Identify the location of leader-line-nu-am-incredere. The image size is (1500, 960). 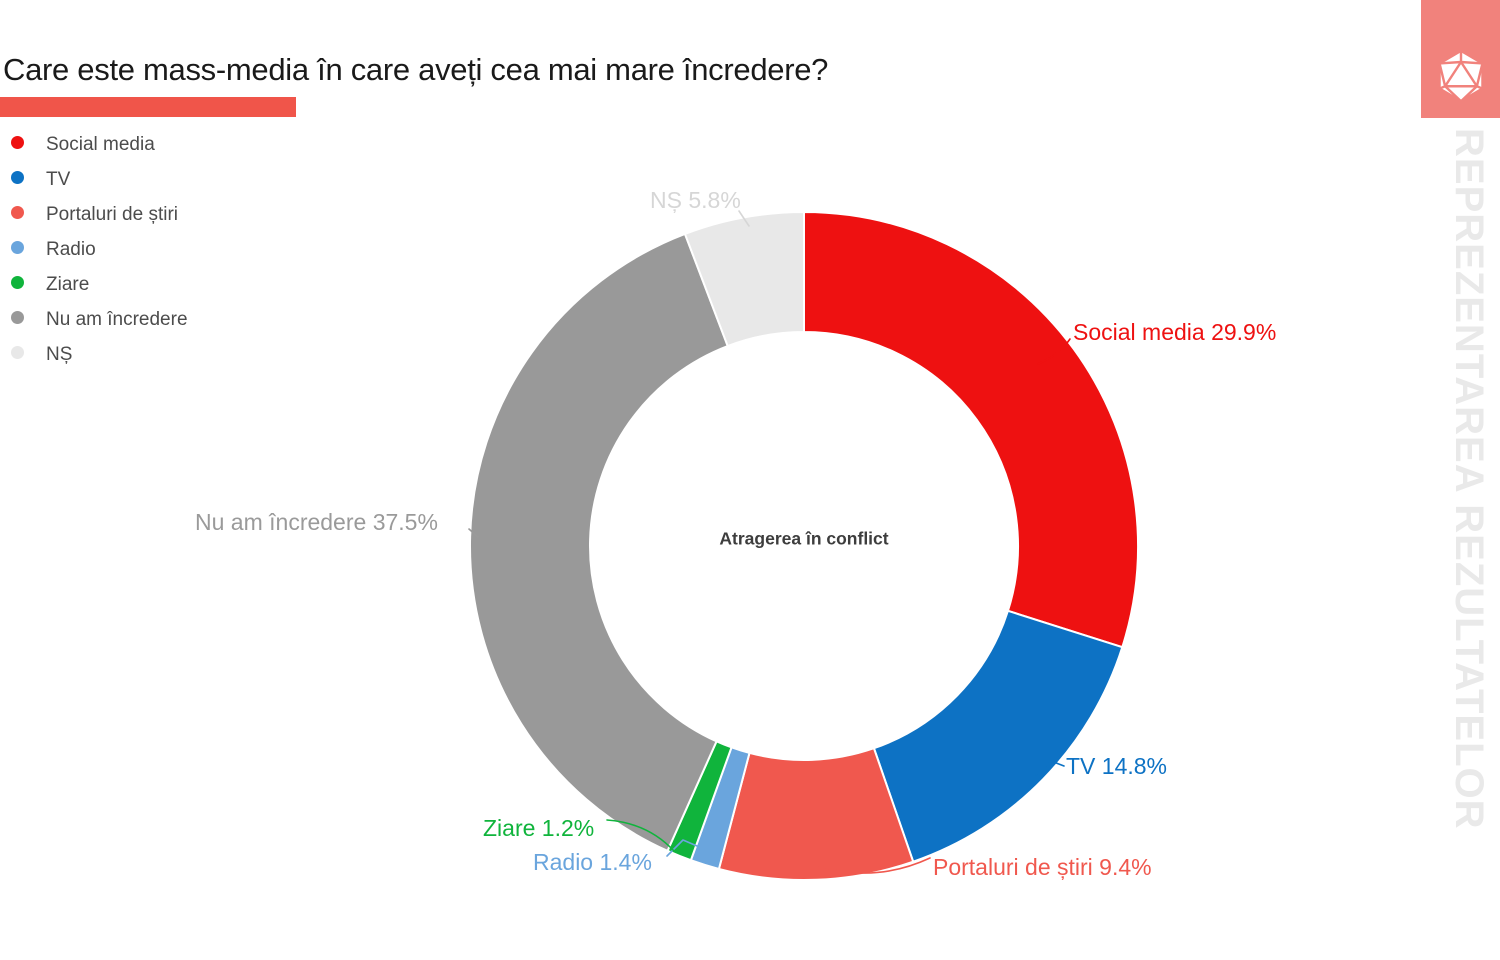
(473, 533).